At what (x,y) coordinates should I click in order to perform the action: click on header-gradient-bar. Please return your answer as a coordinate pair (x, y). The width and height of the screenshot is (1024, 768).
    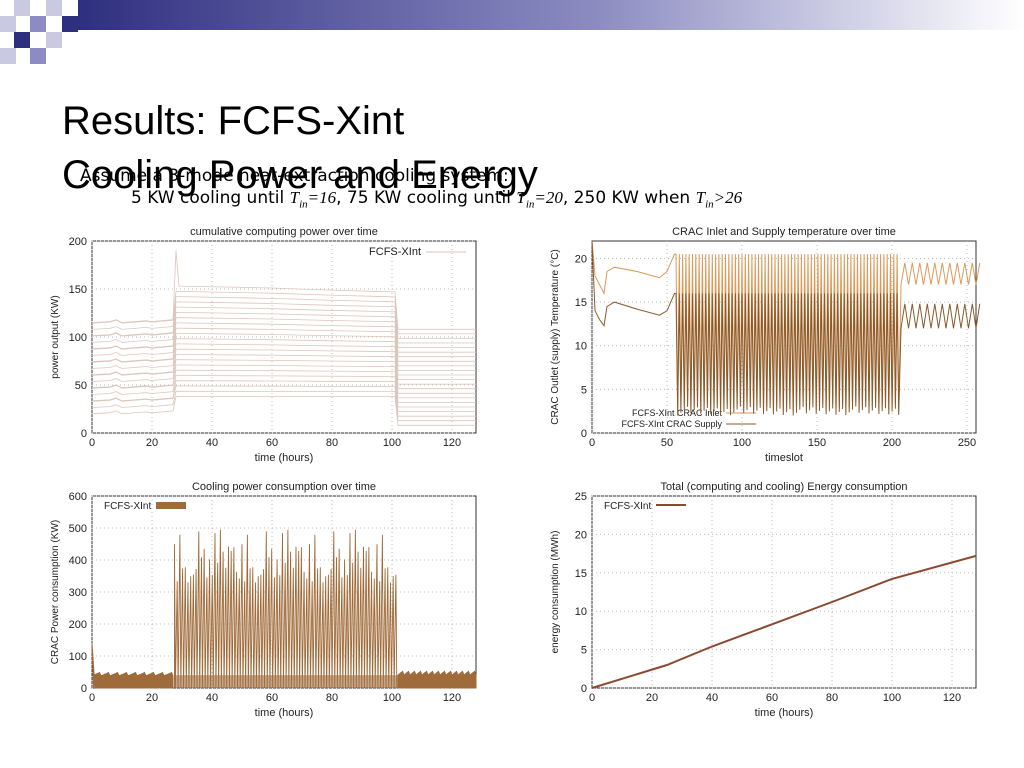
    Looking at the image, I should click on (551, 15).